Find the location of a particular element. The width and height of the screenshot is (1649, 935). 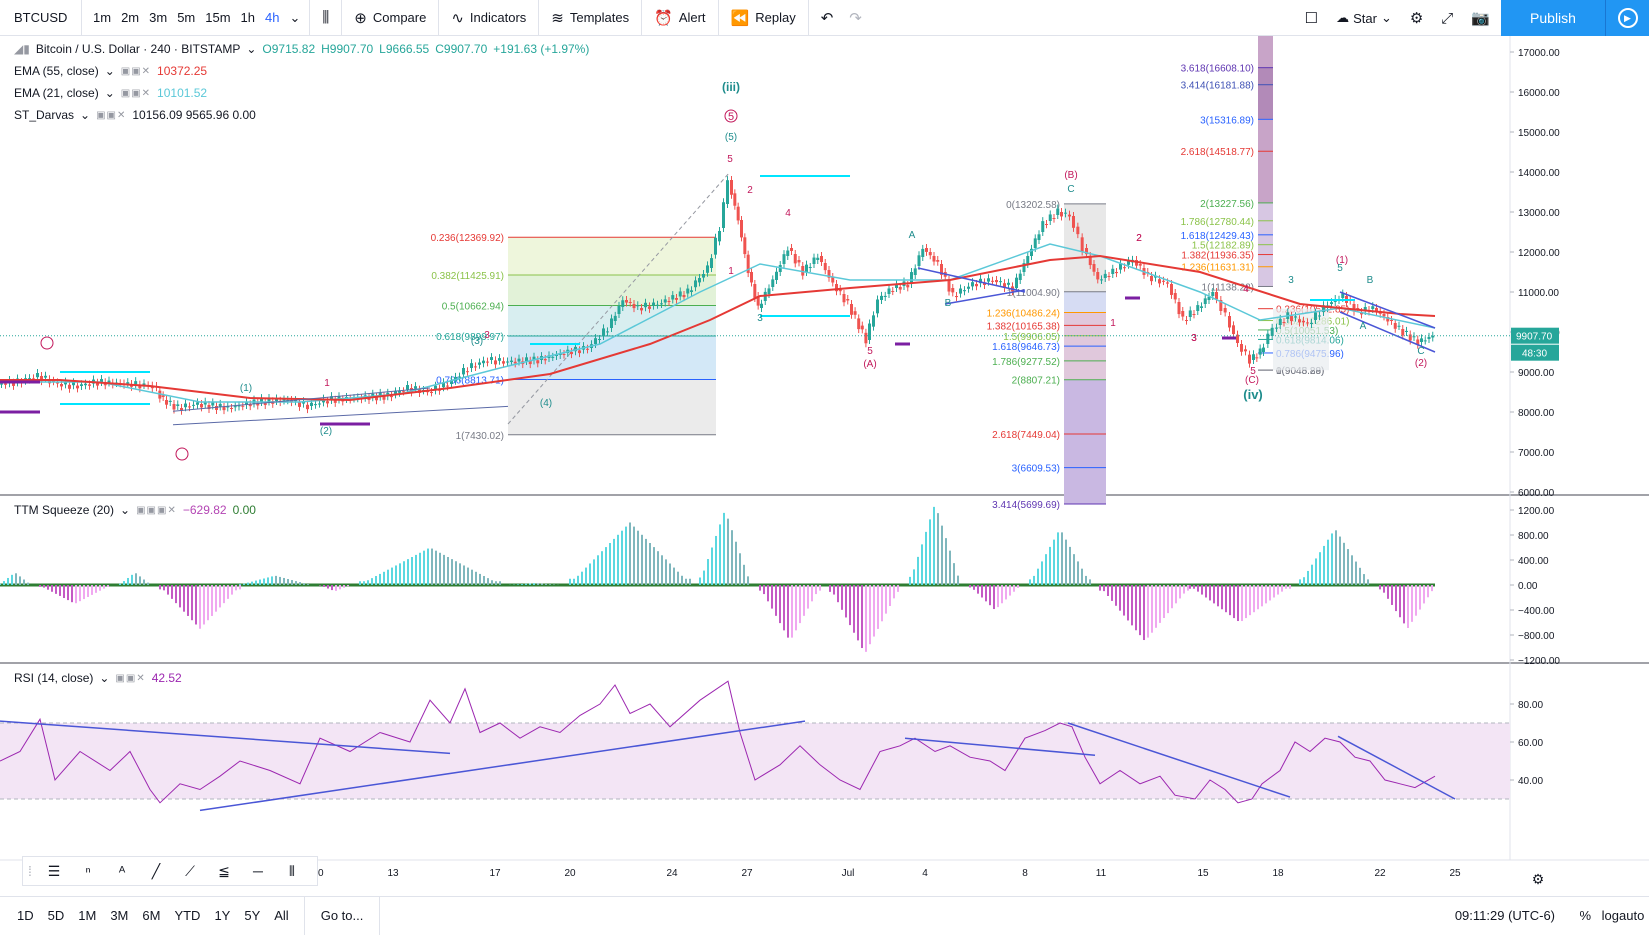

fib-level-label: 2.618(14518.77) is located at coordinates (1217, 152).